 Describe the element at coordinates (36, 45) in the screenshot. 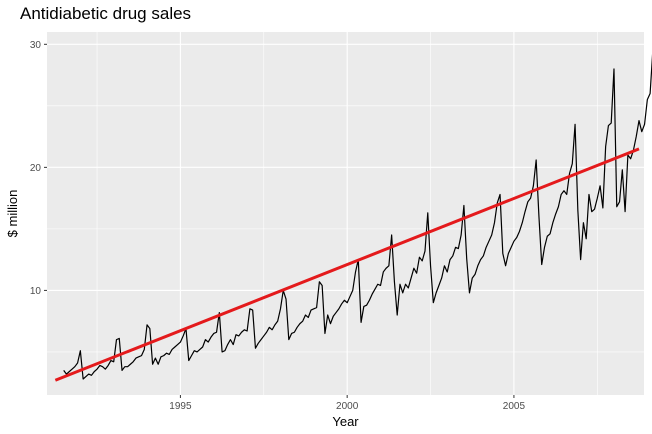

I see `y-tick-label: 30` at that location.